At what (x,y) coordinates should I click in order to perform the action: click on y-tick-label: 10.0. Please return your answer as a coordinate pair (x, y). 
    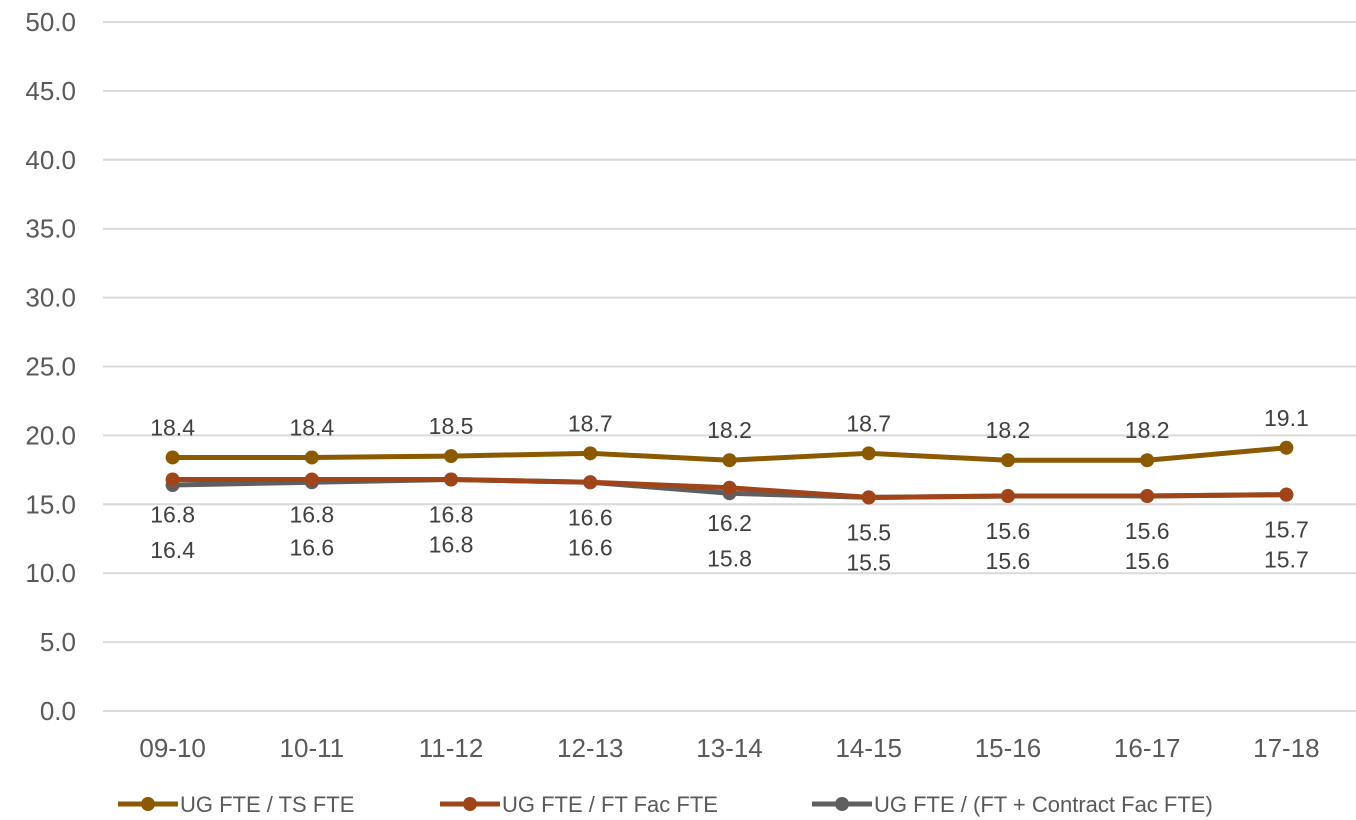
    Looking at the image, I should click on (50, 573).